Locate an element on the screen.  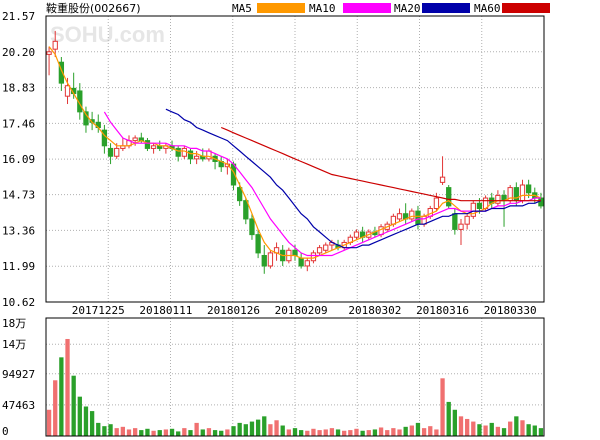
price-y-tick-label: 10.62 is located at coordinates (18, 302).